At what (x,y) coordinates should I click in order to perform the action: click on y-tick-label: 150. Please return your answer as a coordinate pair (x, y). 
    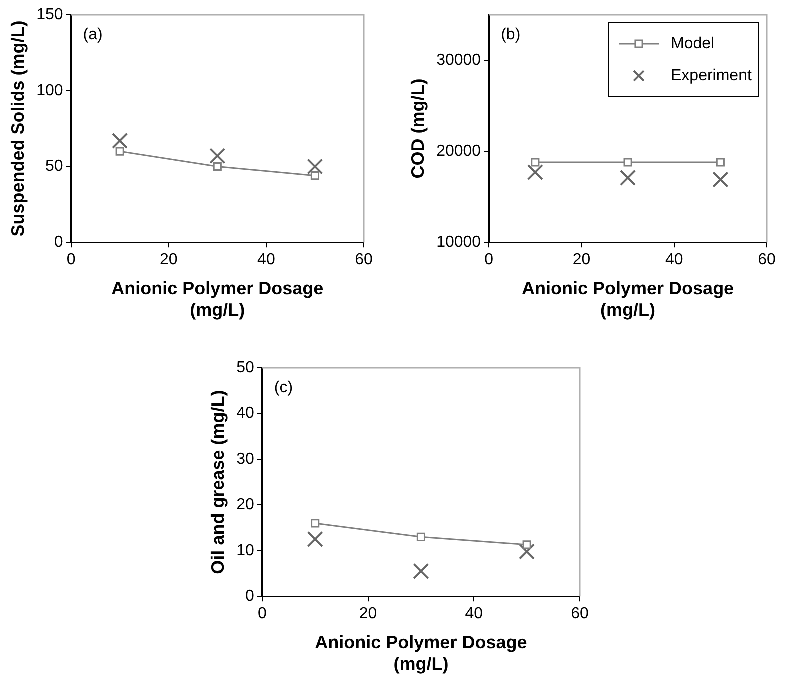
    Looking at the image, I should click on (50, 15).